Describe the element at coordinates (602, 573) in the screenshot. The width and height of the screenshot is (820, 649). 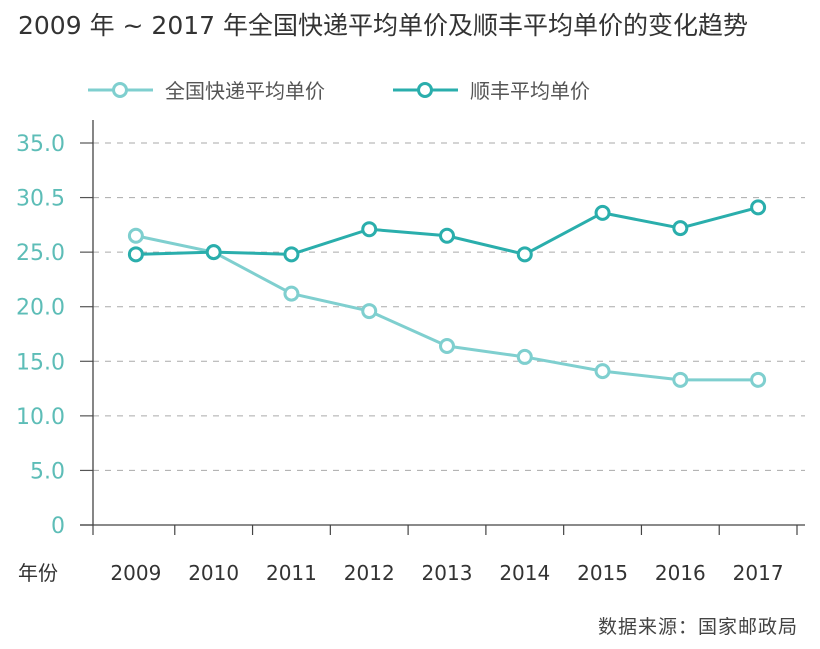
I see `x-tick-label: 2015` at that location.